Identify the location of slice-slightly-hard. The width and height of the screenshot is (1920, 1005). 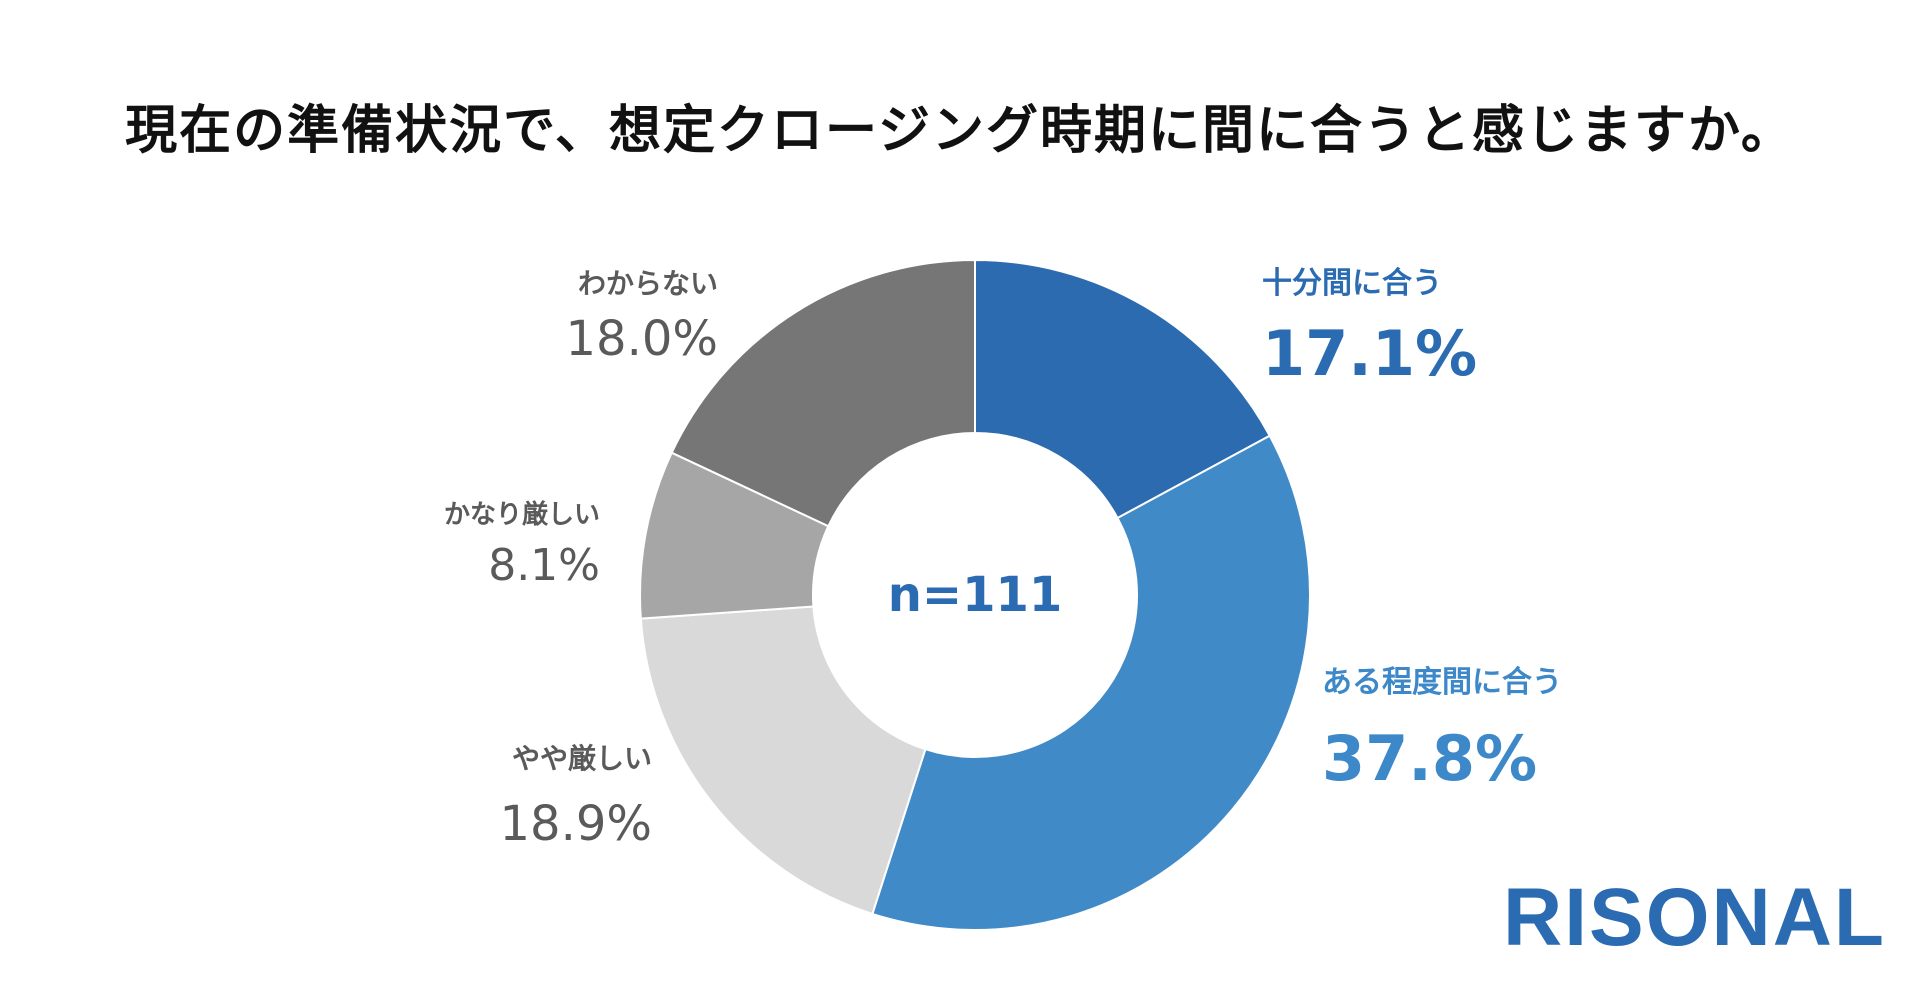
(783, 760).